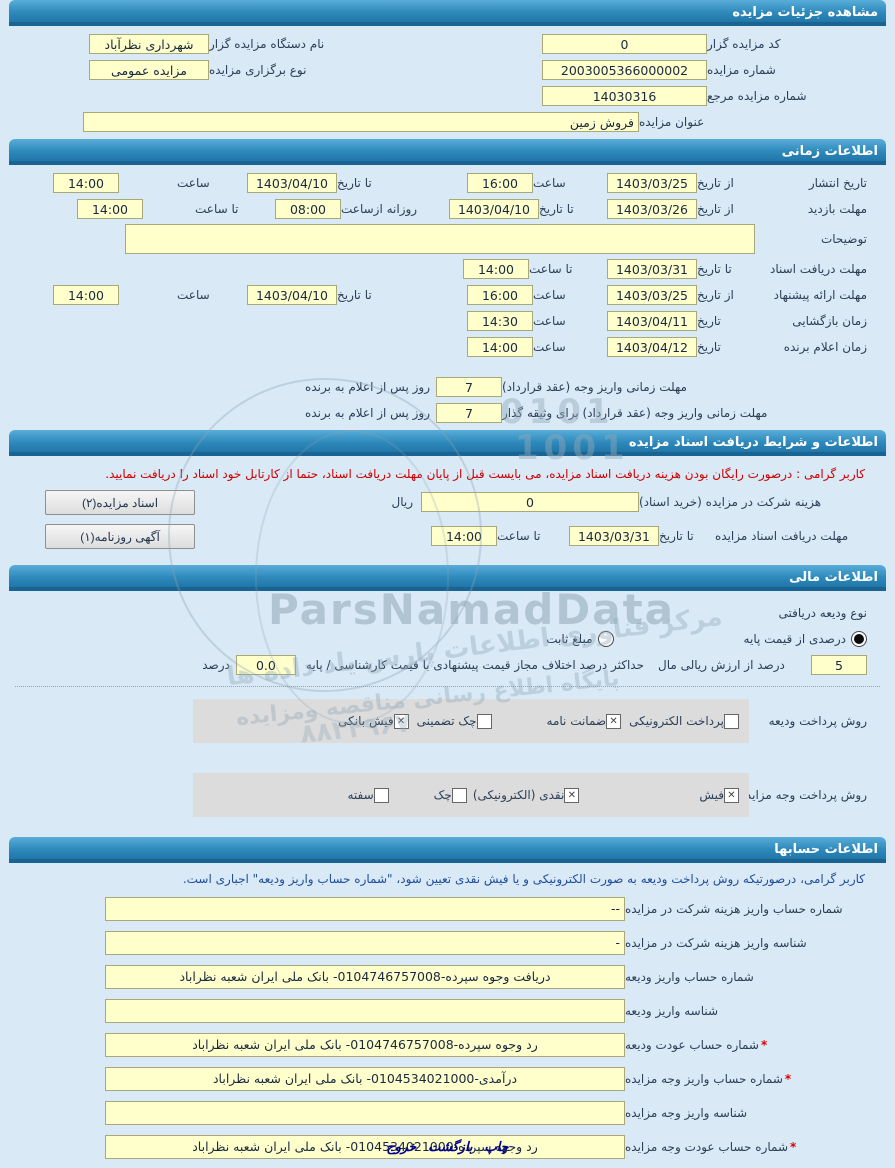  Describe the element at coordinates (652, 347) in the screenshot. I see `winner-date-field: 1403/04/12` at that location.